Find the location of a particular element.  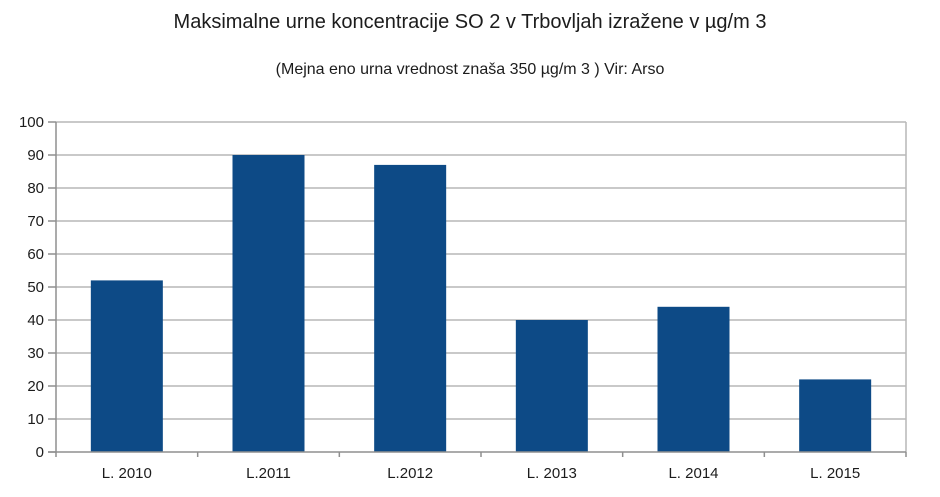

x-category-label: L.2012 is located at coordinates (410, 473).